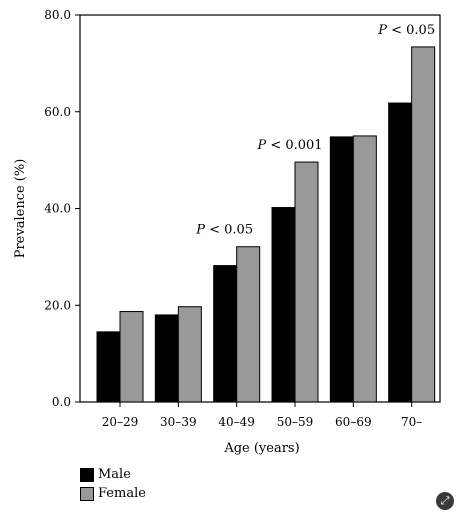 This screenshot has width=459, height=512. Describe the element at coordinates (445, 501) in the screenshot. I see `share-icon: ⤢` at that location.